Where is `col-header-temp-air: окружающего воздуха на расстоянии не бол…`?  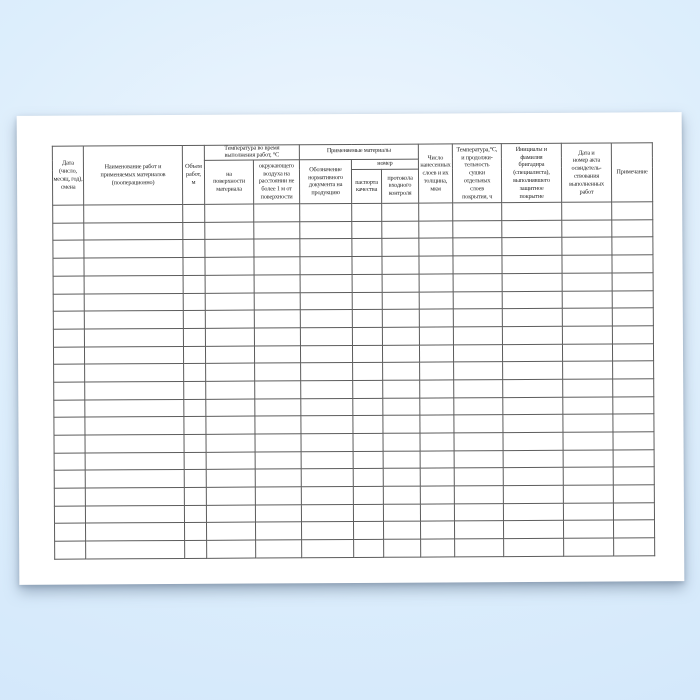
col-header-temp-air: окружающего воздуха на расстоянии не бол… is located at coordinates (276, 182).